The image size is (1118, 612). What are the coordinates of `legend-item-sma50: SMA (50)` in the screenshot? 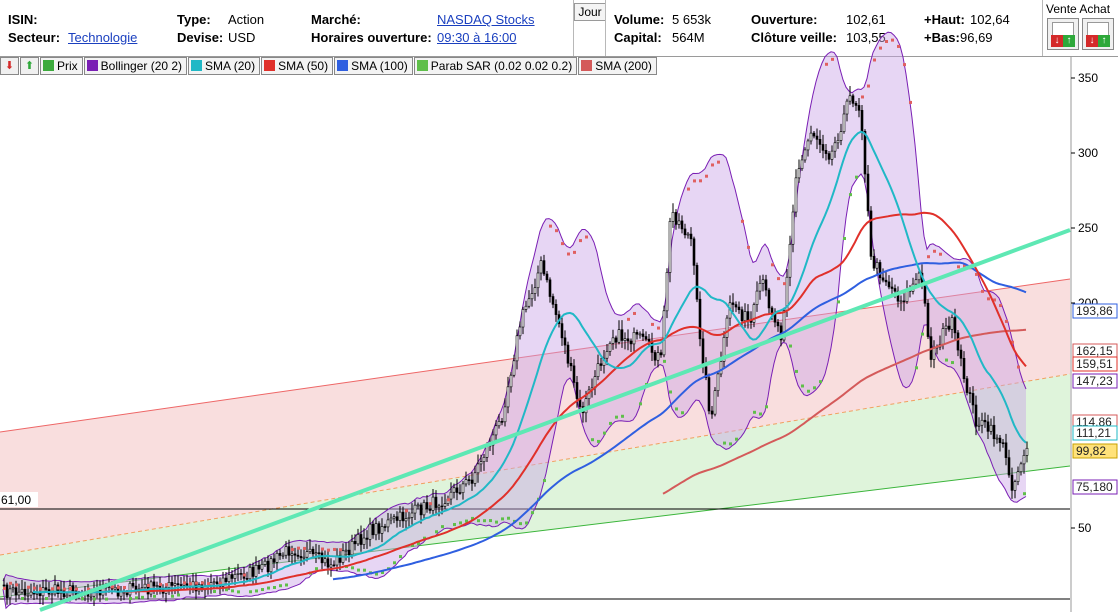 It's located at (297, 65).